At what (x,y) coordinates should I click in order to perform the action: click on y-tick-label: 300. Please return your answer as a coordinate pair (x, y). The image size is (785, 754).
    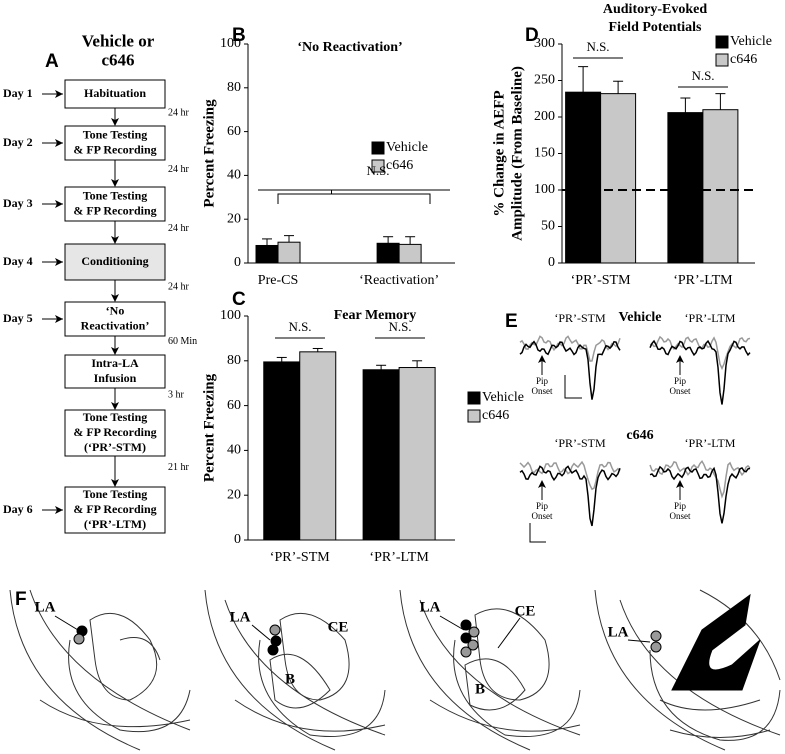
    Looking at the image, I should click on (544, 43).